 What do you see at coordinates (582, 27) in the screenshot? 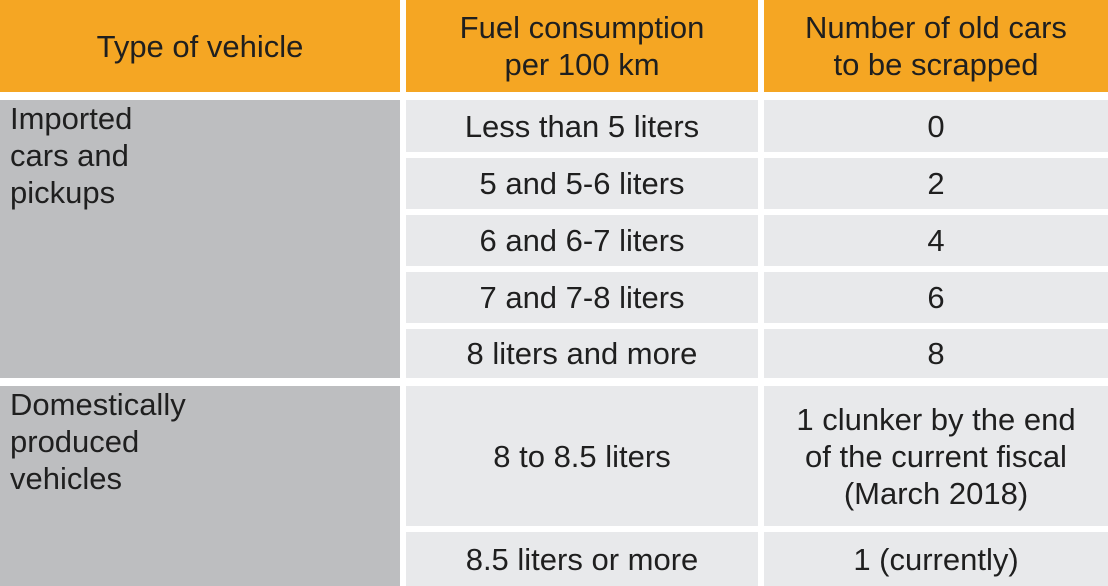
I see `header-fuel-line1: Fuel consumption` at bounding box center [582, 27].